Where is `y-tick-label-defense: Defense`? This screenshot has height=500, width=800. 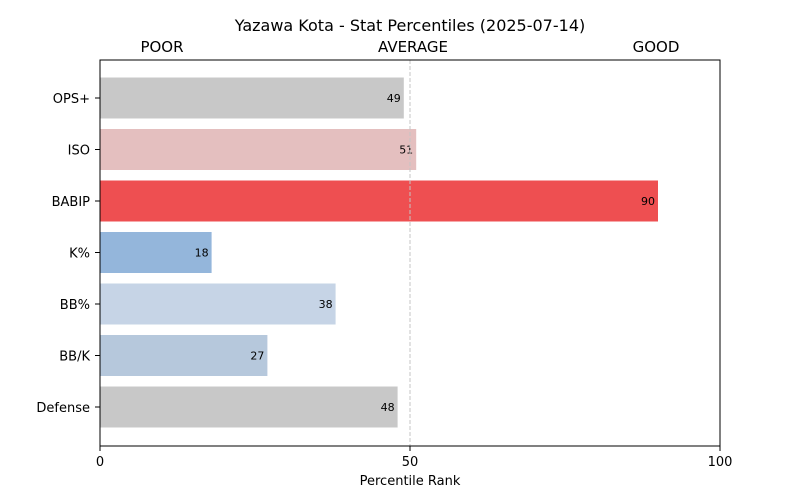
y-tick-label-defense: Defense is located at coordinates (63, 408).